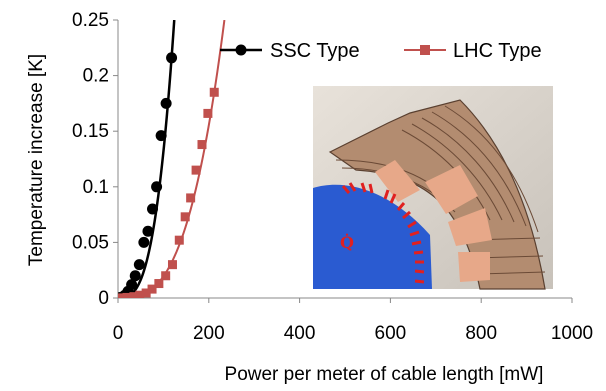  Describe the element at coordinates (90, 131) in the screenshot. I see `y-tick-label-3: 0.15` at that location.